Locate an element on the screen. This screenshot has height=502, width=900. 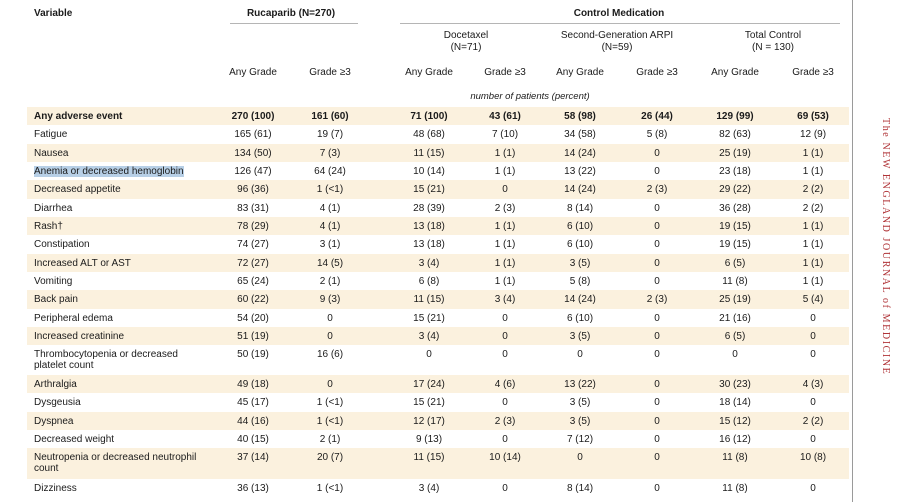
table-cell: 17 (24) is located at coordinates (429, 384).